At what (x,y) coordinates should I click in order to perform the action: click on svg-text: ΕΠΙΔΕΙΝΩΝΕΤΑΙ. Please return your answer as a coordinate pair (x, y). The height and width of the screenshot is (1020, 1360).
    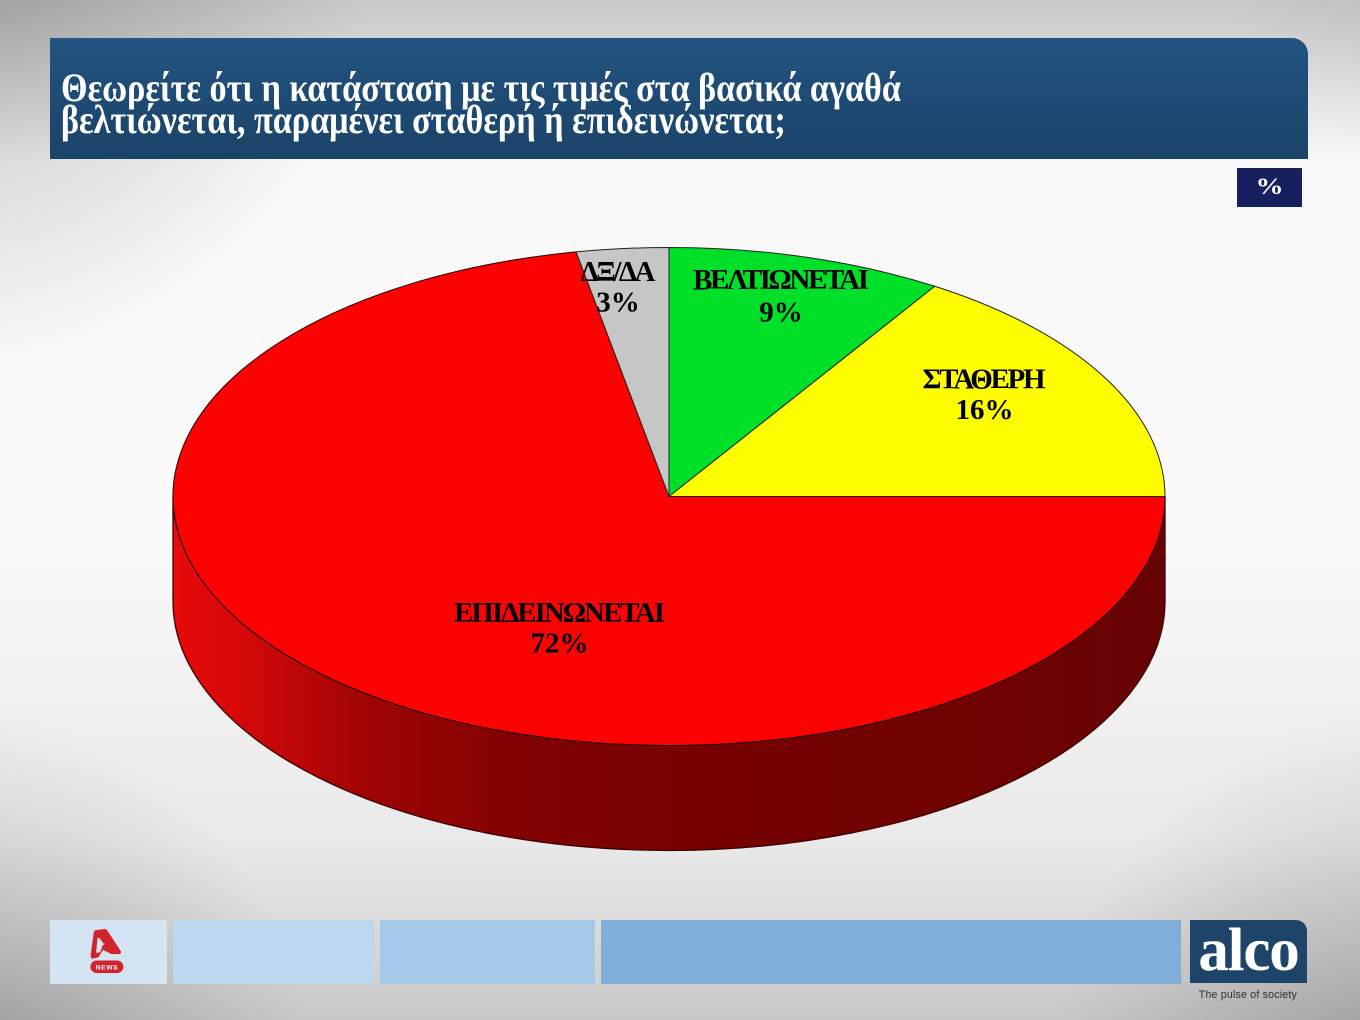
    Looking at the image, I should click on (559, 613).